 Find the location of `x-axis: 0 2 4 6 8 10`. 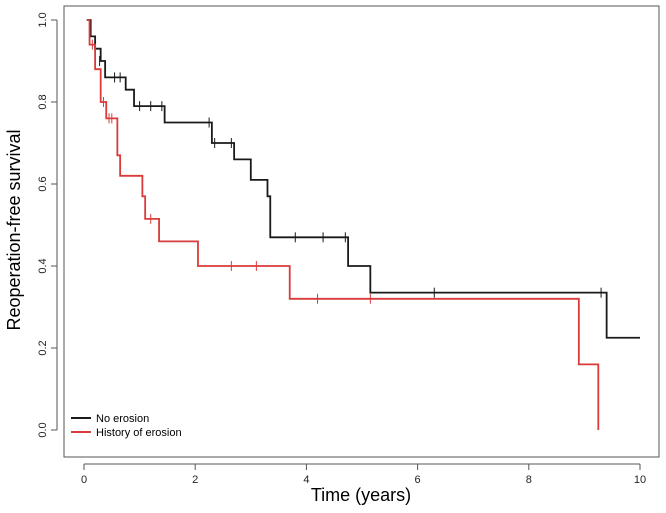

x-axis: 0 2 4 6 8 10 is located at coordinates (363, 474).